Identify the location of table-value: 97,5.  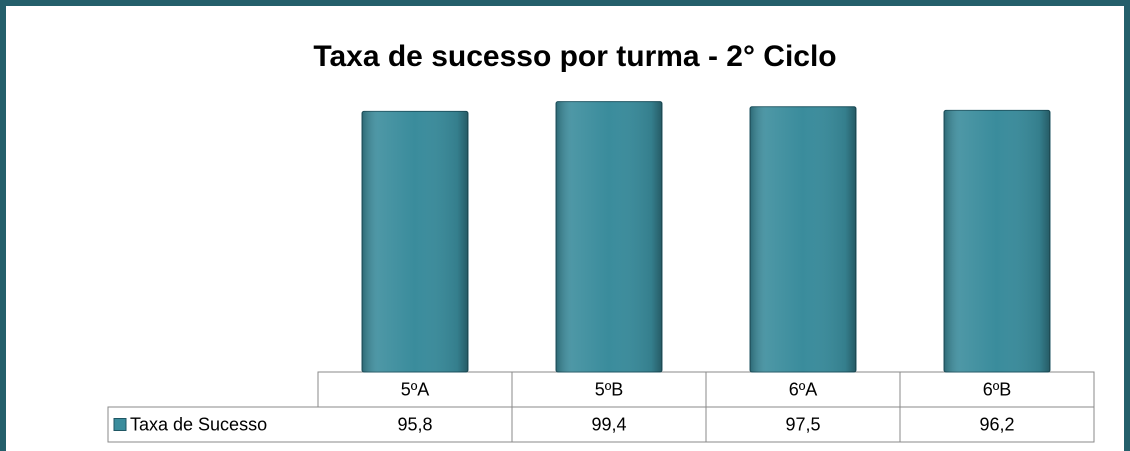
(802, 424).